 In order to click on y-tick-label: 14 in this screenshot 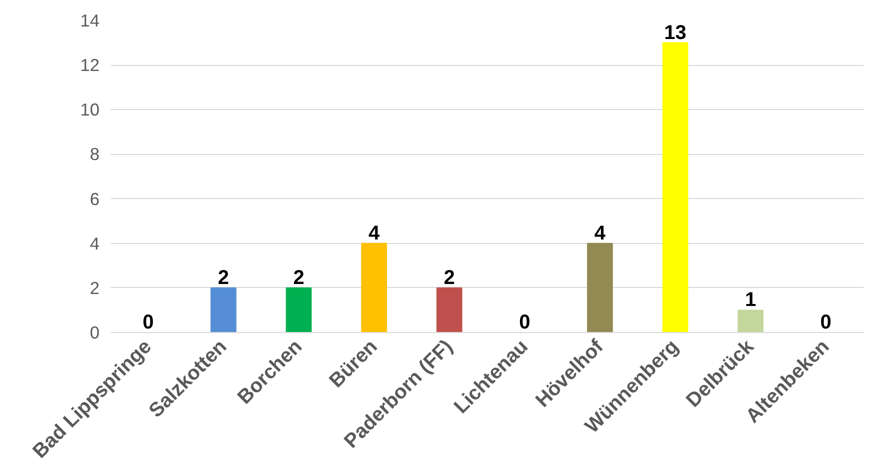, I will do `click(90, 20)`.